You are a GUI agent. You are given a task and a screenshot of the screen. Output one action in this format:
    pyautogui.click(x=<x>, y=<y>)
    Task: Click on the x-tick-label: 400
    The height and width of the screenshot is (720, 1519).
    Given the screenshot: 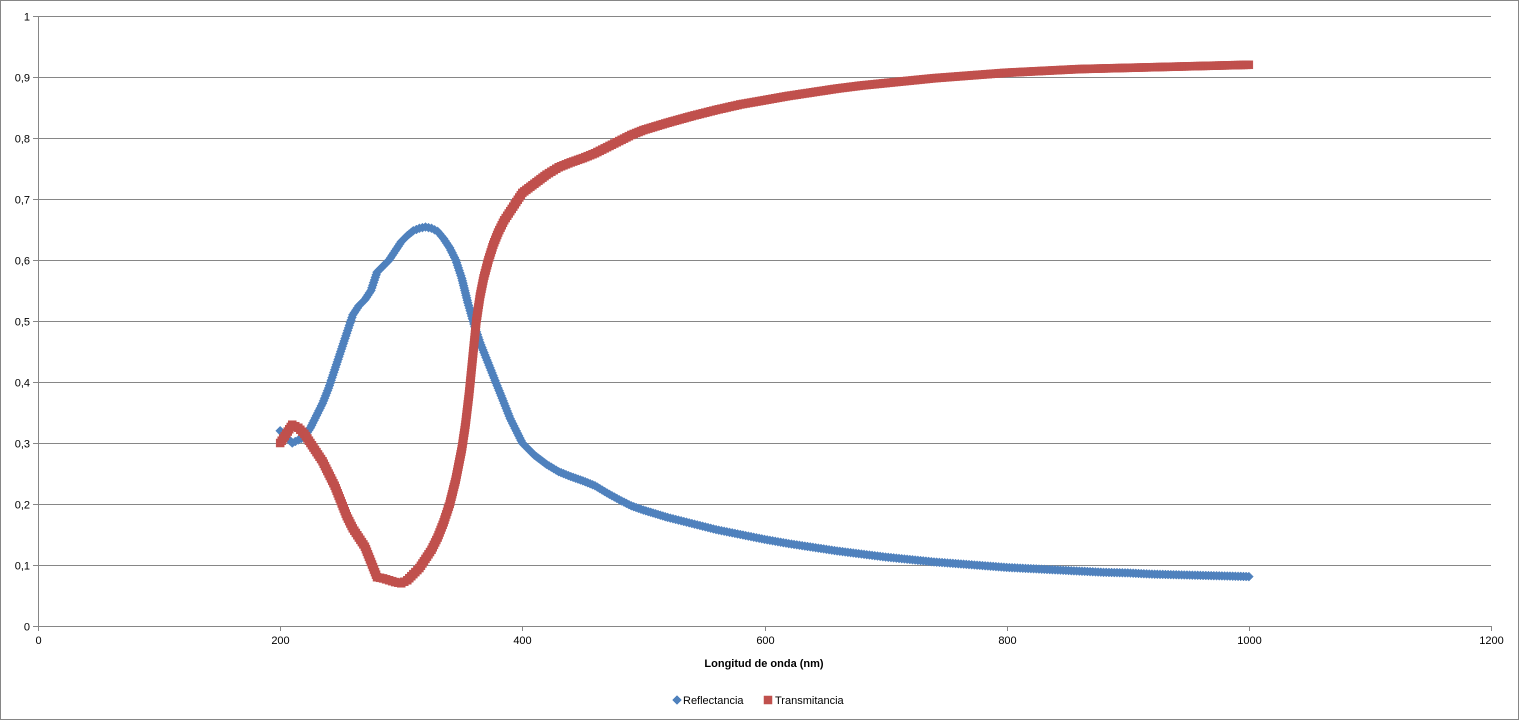 What is the action you would take?
    pyautogui.click(x=522, y=641)
    